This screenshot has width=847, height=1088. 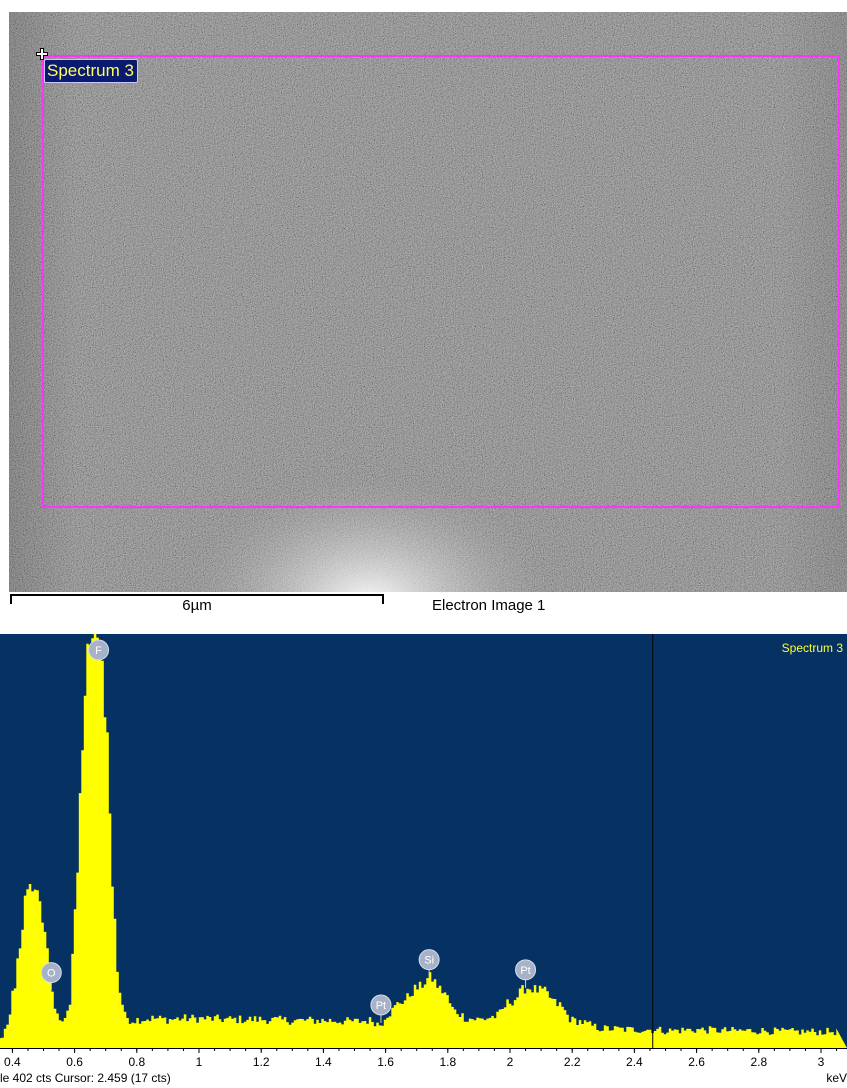 I want to click on roi-crosshair-icon, so click(x=42, y=54).